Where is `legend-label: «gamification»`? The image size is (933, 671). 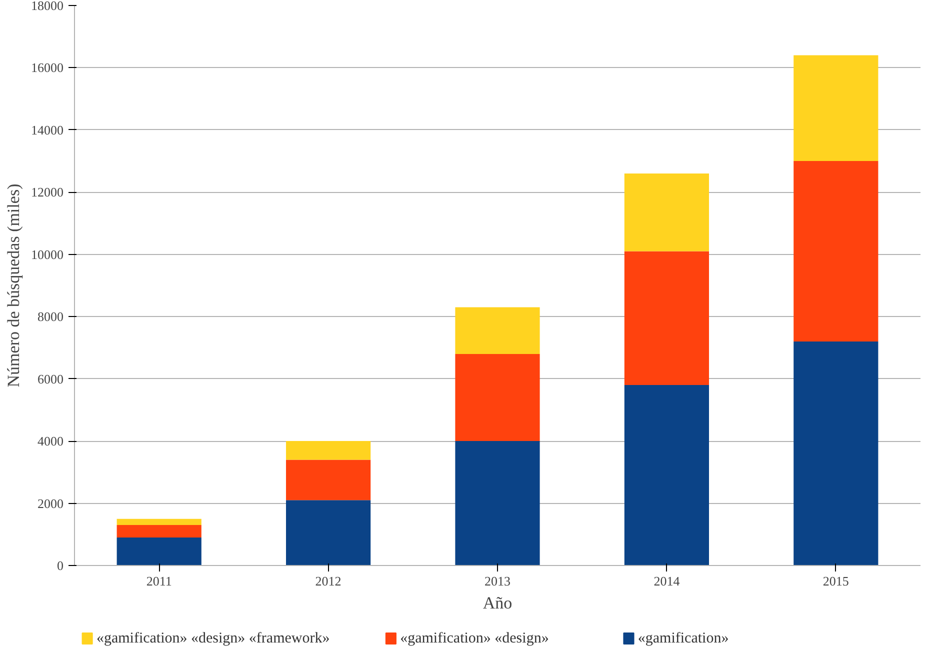 legend-label: «gamification» is located at coordinates (683, 638).